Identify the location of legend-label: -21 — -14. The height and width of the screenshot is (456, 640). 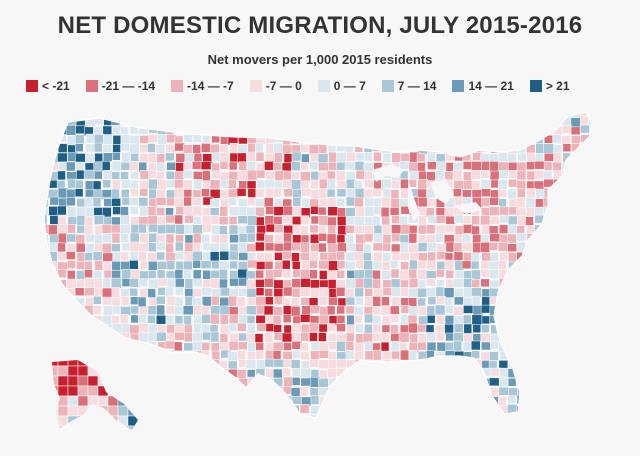
(128, 86).